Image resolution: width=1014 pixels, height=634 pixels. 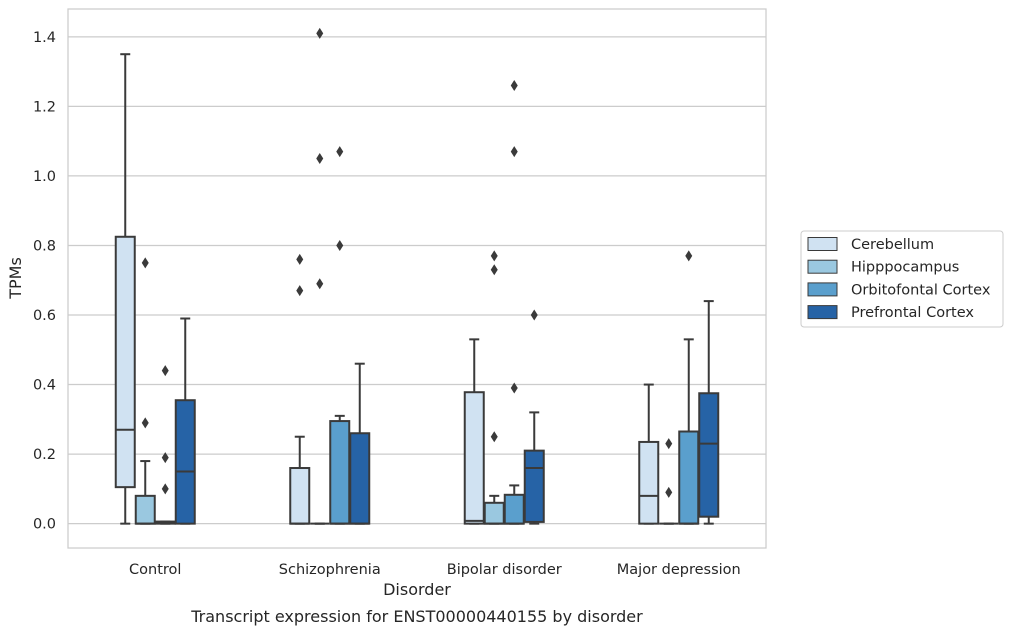 What do you see at coordinates (44, 455) in the screenshot?
I see `y-tick-label: 0.2` at bounding box center [44, 455].